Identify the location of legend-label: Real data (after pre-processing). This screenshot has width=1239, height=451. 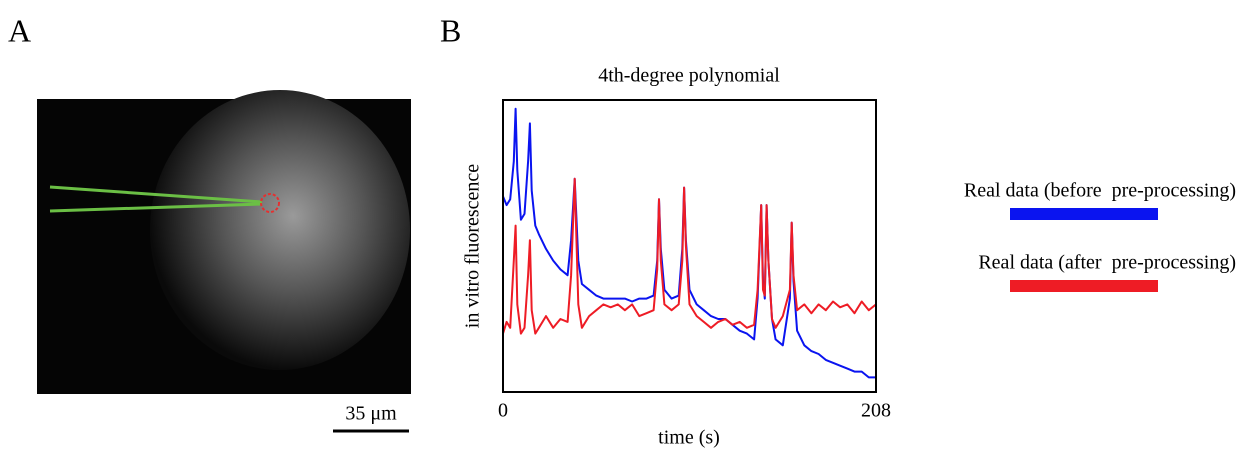
(1107, 263).